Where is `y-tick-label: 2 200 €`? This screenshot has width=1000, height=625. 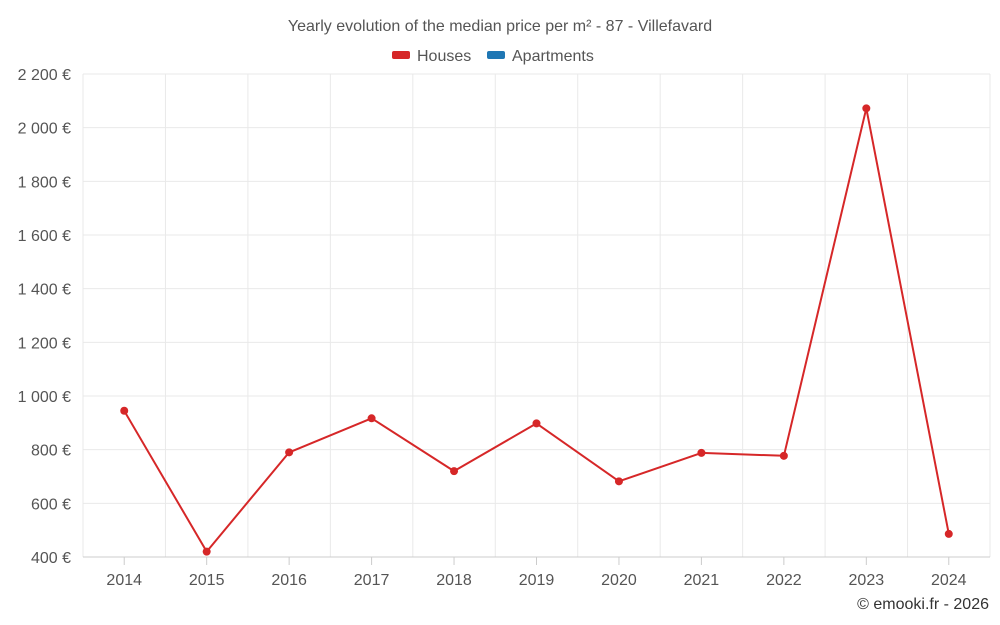 y-tick-label: 2 200 € is located at coordinates (44, 75).